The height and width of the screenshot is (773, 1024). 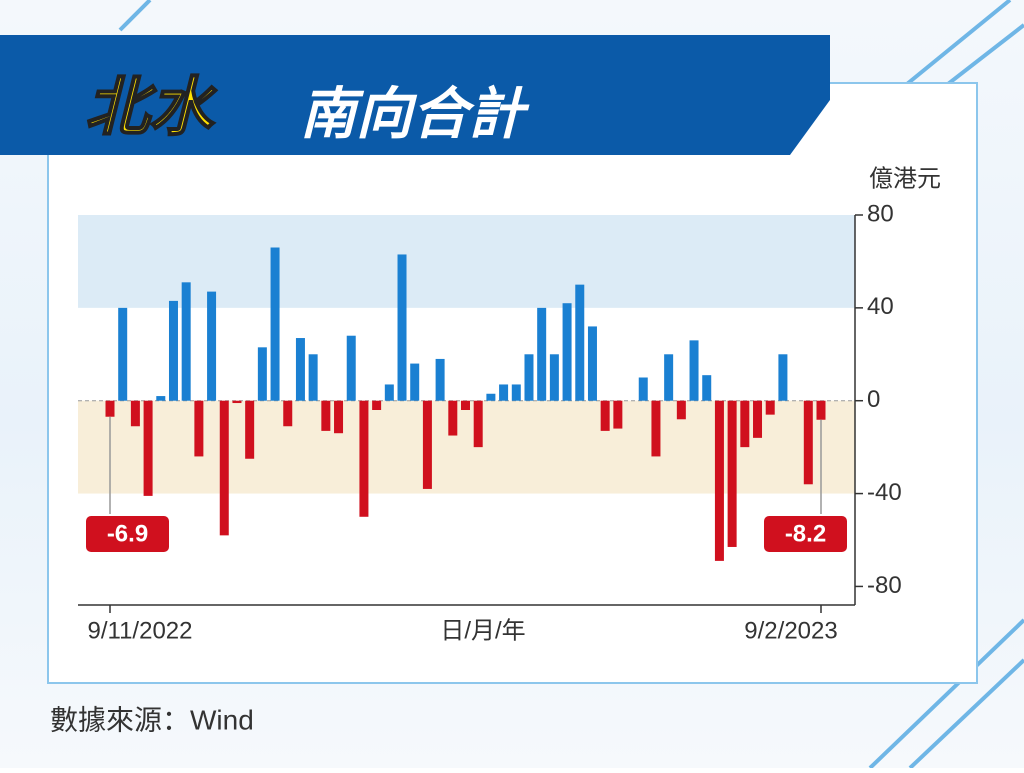 I want to click on y-tick-label: 40, so click(x=880, y=306).